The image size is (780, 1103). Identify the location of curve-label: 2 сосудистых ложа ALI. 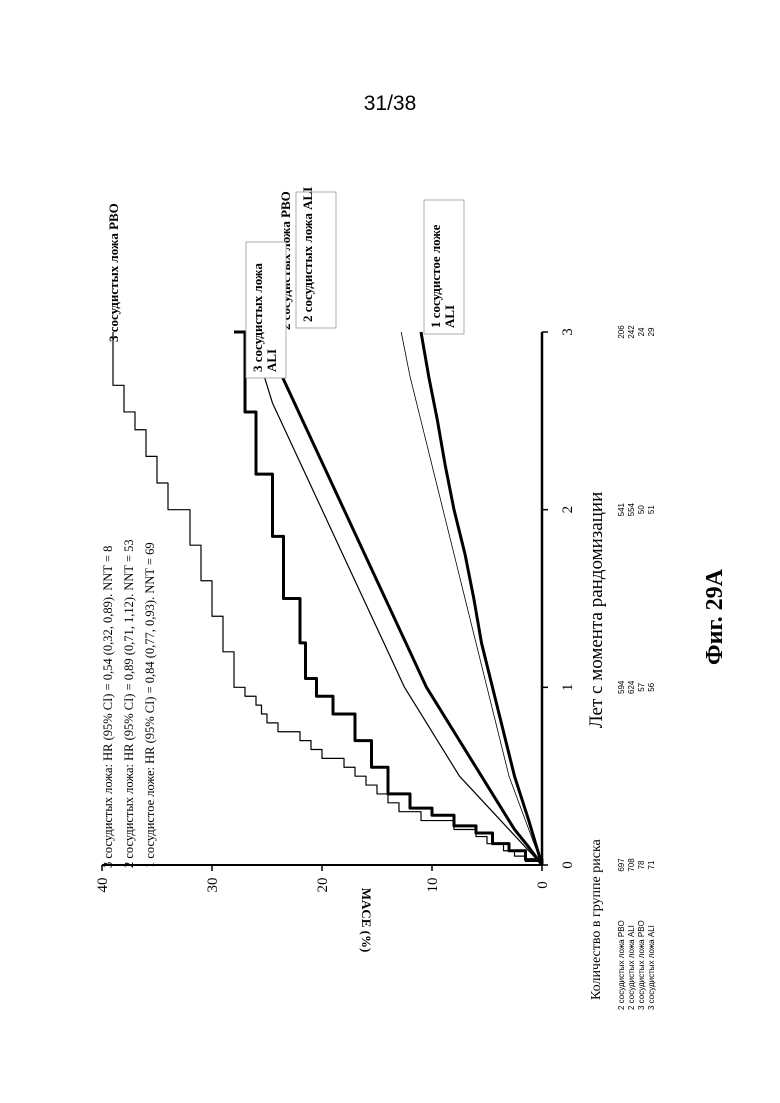
(307, 254).